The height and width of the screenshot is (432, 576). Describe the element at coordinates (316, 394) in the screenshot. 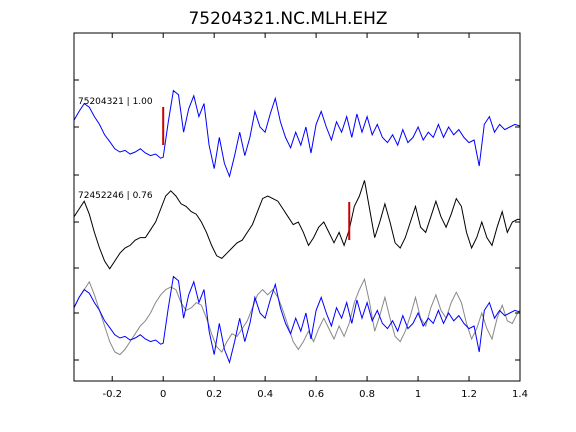

I see `x-tick-label-4: 0.6` at that location.